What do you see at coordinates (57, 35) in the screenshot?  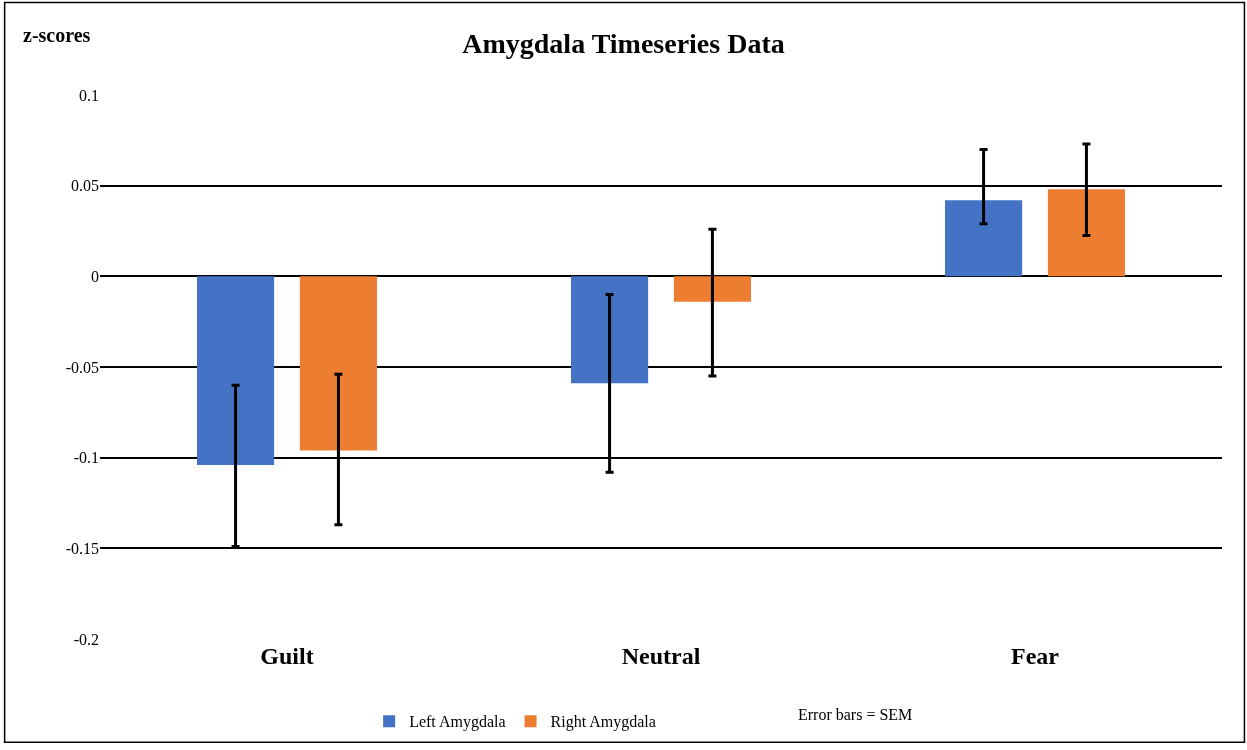 I see `y-axis-title: z-scores` at bounding box center [57, 35].